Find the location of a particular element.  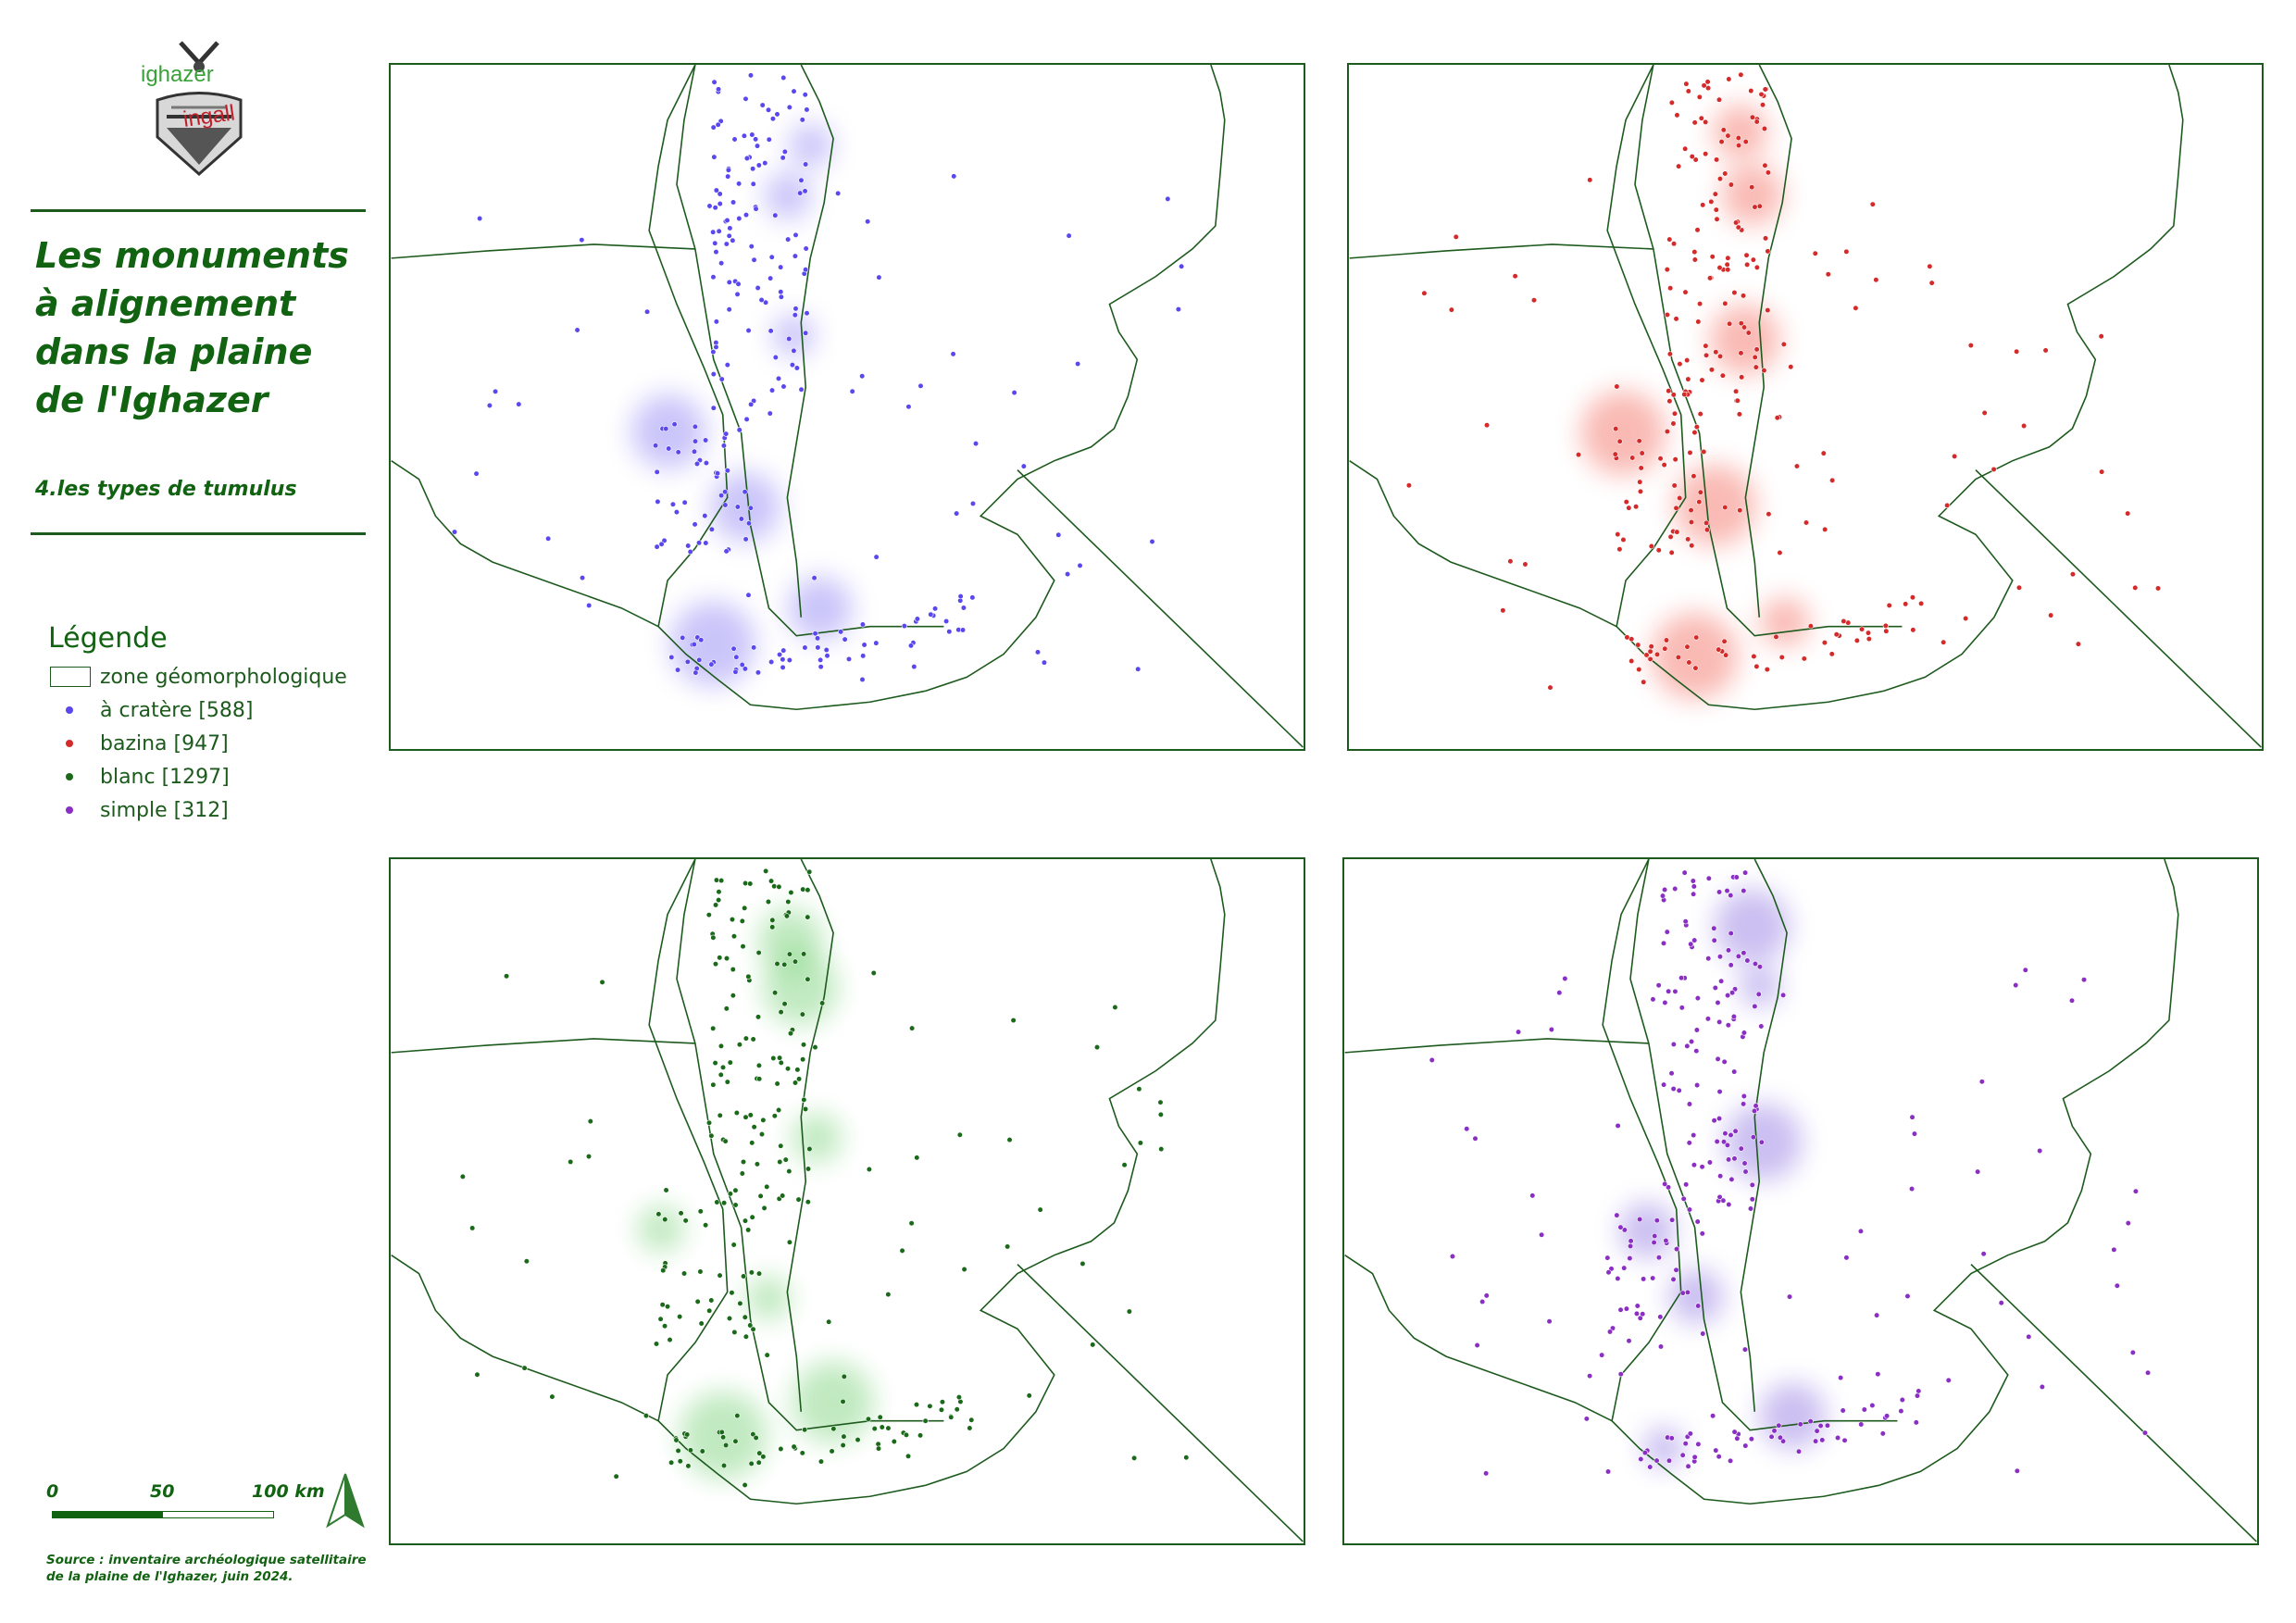

scale-label-100: 100 km is located at coordinates (288, 1491).